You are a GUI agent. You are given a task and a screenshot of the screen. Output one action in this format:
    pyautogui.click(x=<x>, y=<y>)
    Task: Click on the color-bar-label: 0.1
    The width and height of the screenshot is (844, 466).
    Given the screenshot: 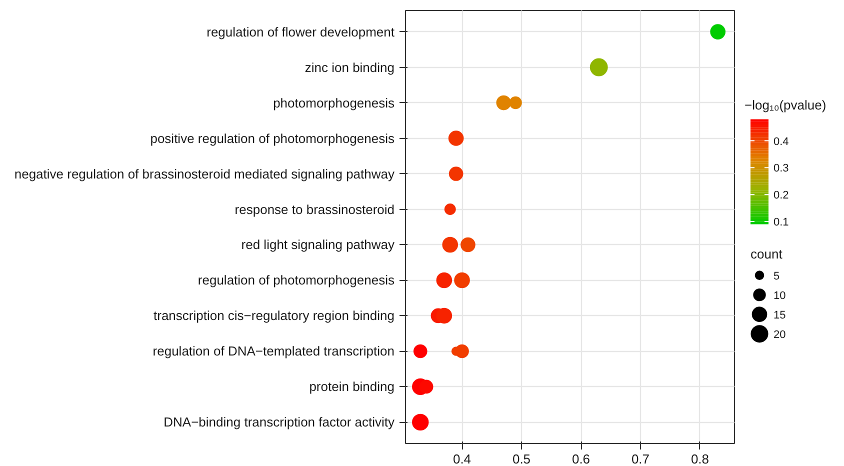 What is the action you would take?
    pyautogui.click(x=781, y=222)
    